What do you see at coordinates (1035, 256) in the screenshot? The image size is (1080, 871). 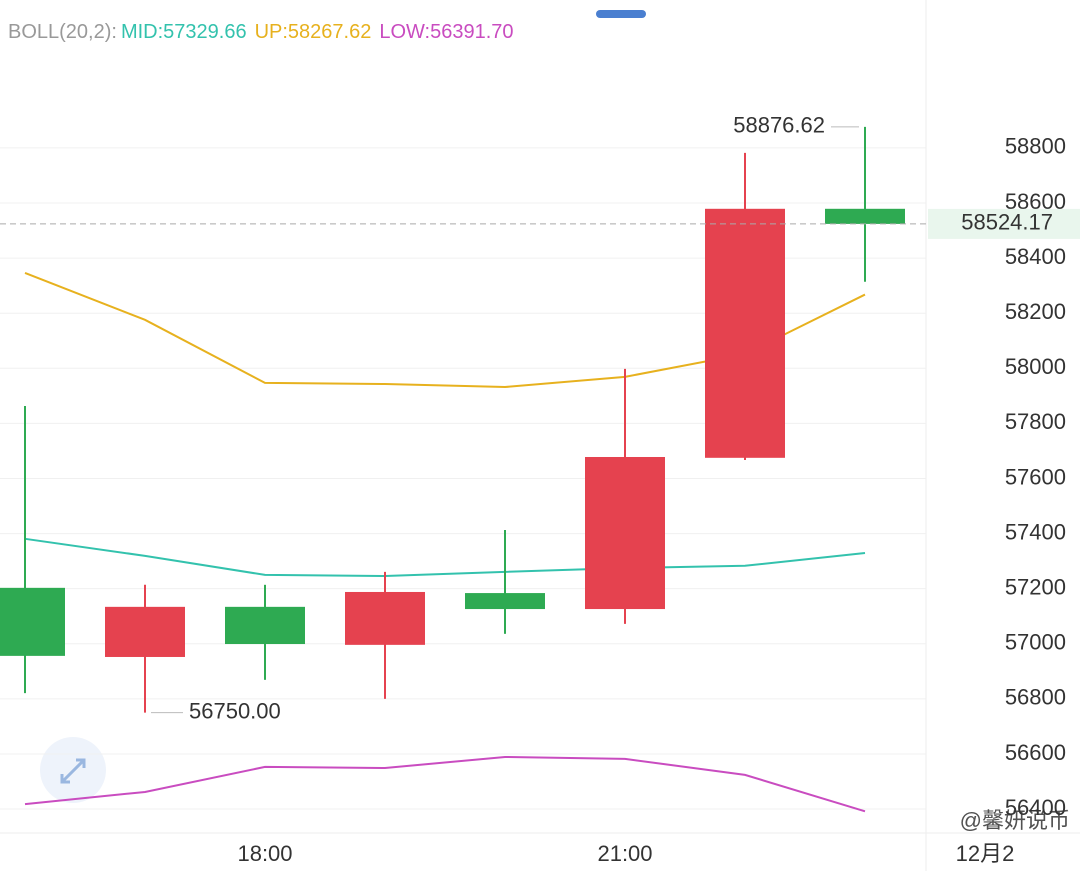 I see `y-tick-label: 58400` at bounding box center [1035, 256].